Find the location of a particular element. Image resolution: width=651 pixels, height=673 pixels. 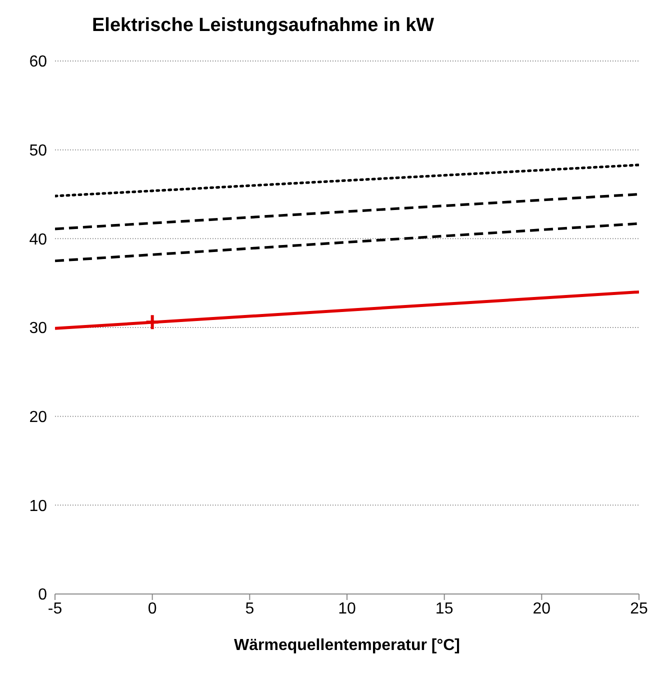

y-tick-label: 30 is located at coordinates (38, 329).